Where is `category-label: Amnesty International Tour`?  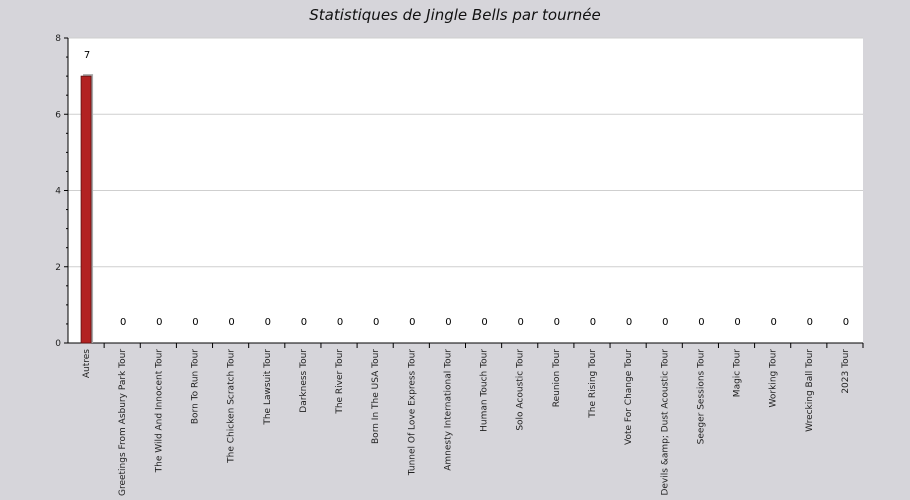 category-label: Amnesty International Tour is located at coordinates (448, 410).